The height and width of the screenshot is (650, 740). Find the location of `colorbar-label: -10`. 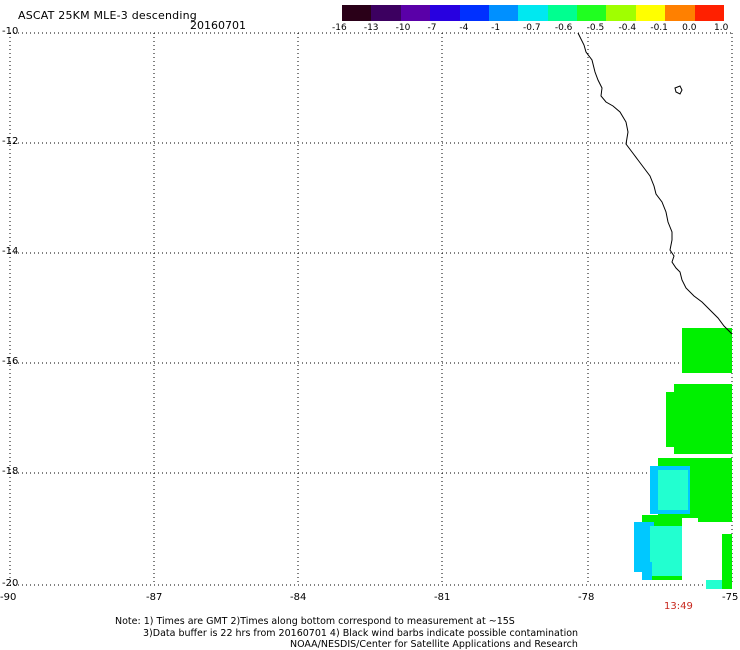

colorbar-label: -10 is located at coordinates (403, 28).